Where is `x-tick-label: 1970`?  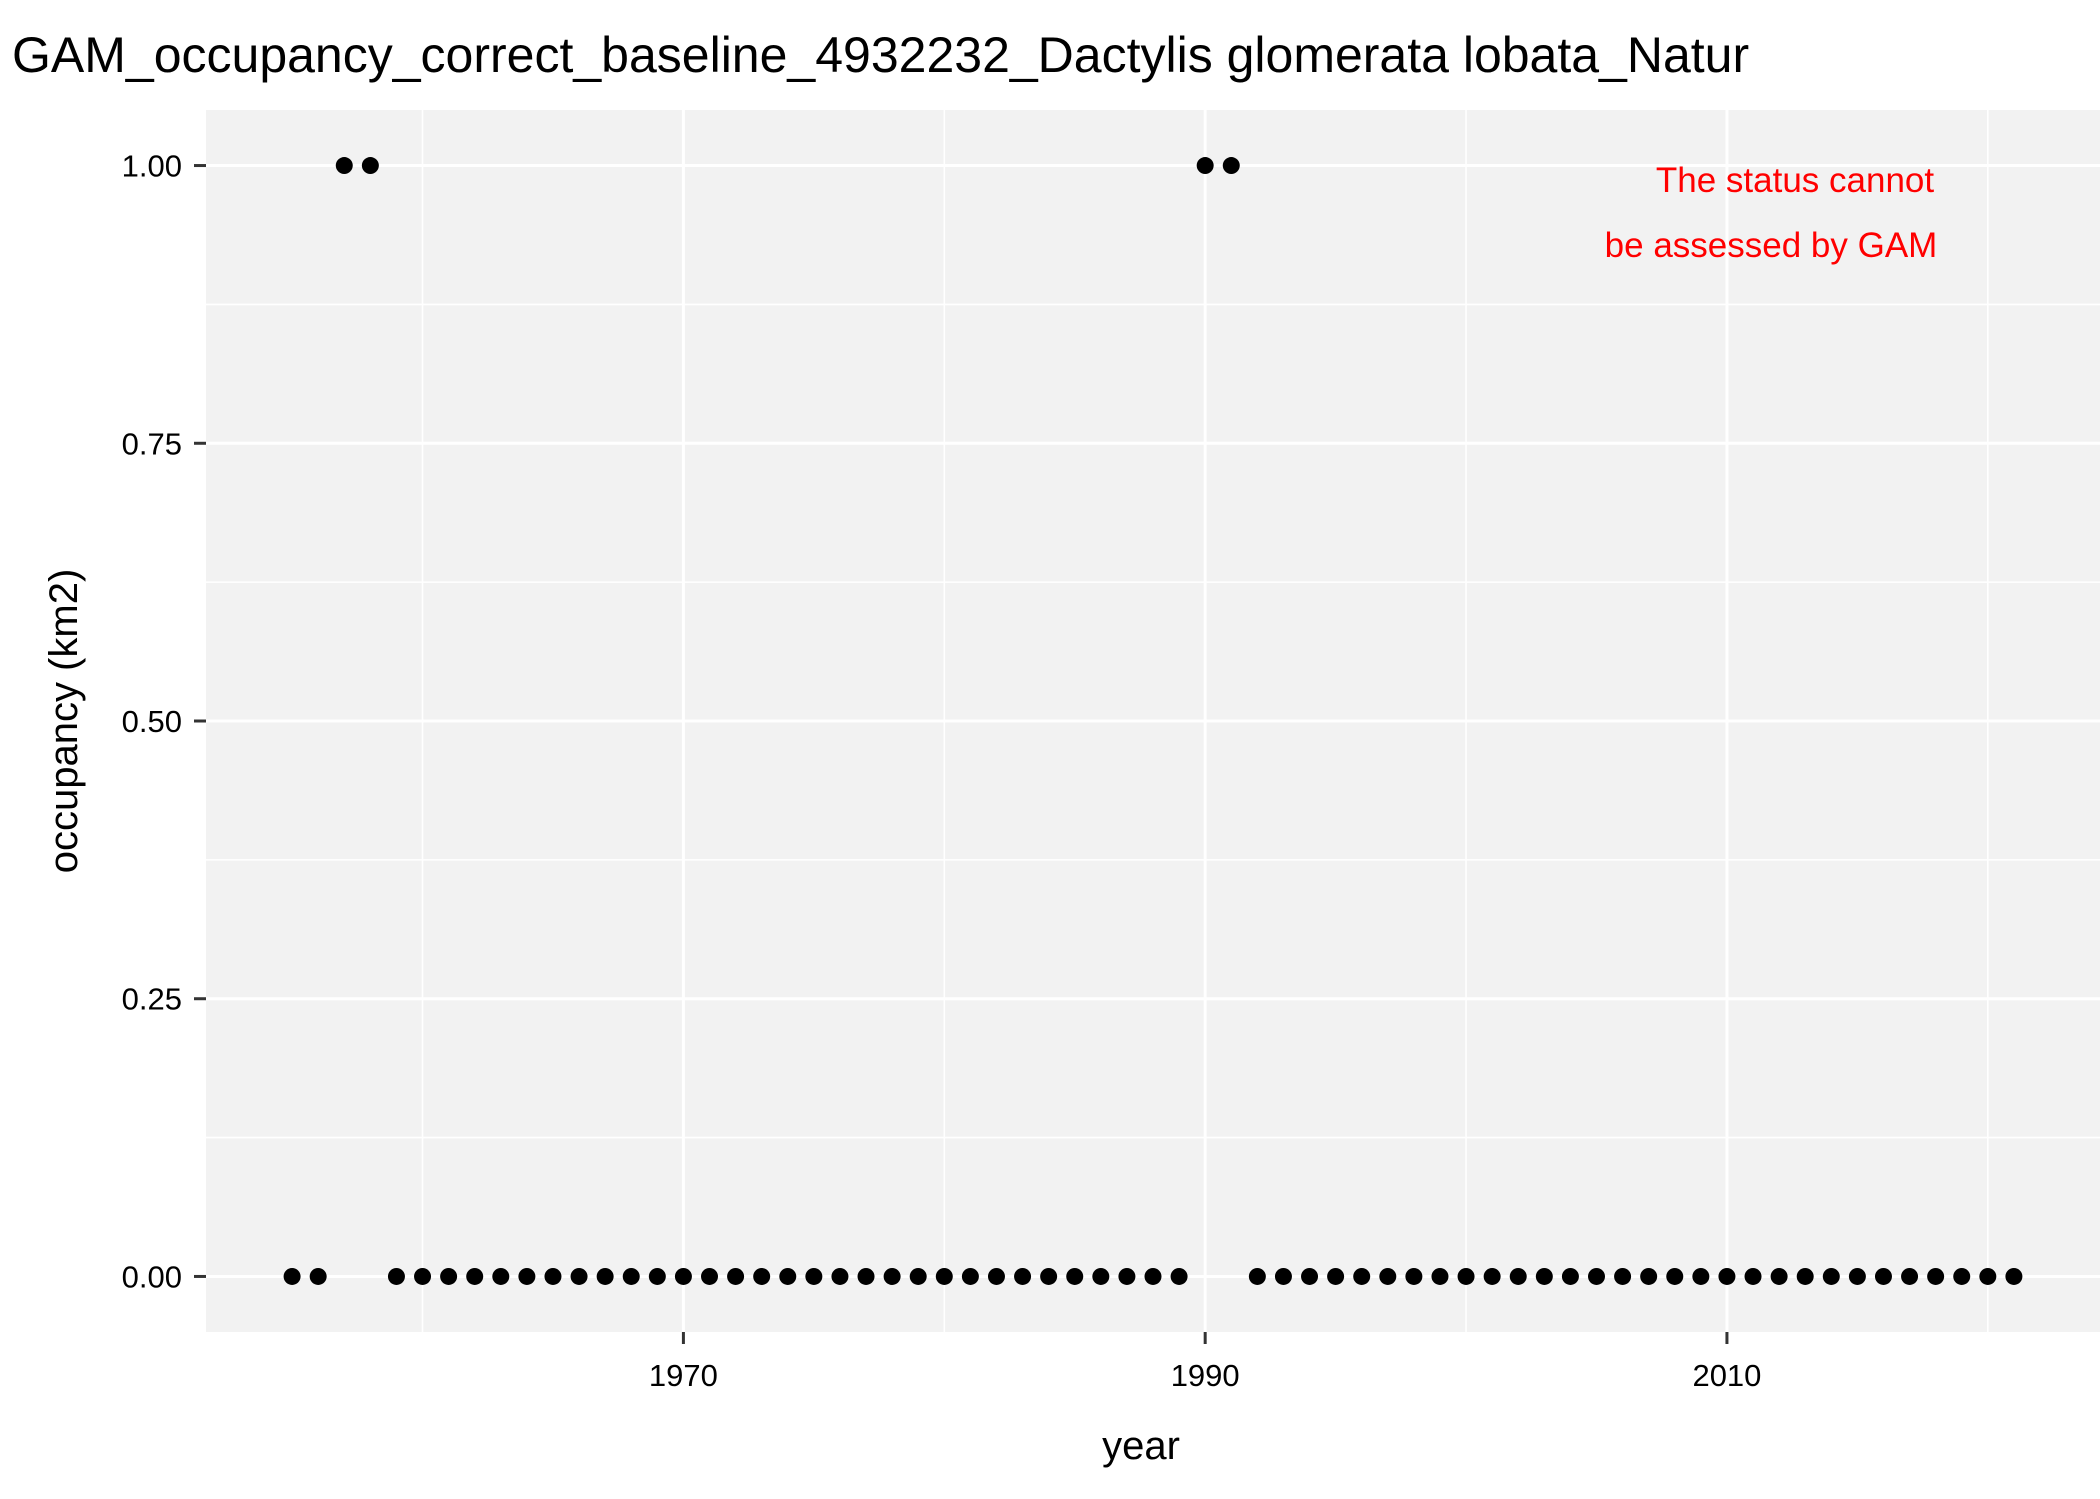 x-tick-label: 1970 is located at coordinates (683, 1375).